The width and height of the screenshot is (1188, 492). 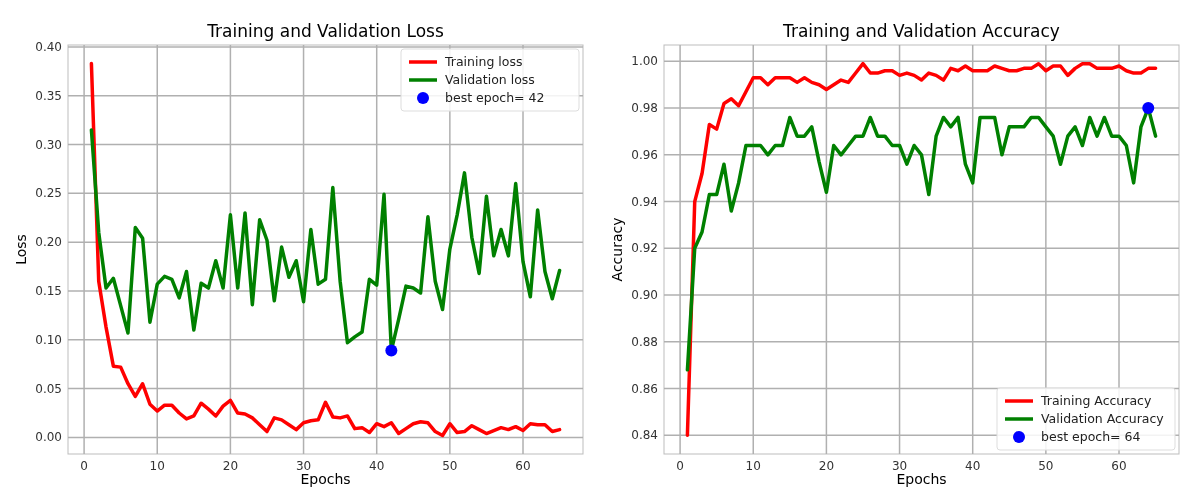 I want to click on y-tick-label: 0.40, so click(x=48, y=46).